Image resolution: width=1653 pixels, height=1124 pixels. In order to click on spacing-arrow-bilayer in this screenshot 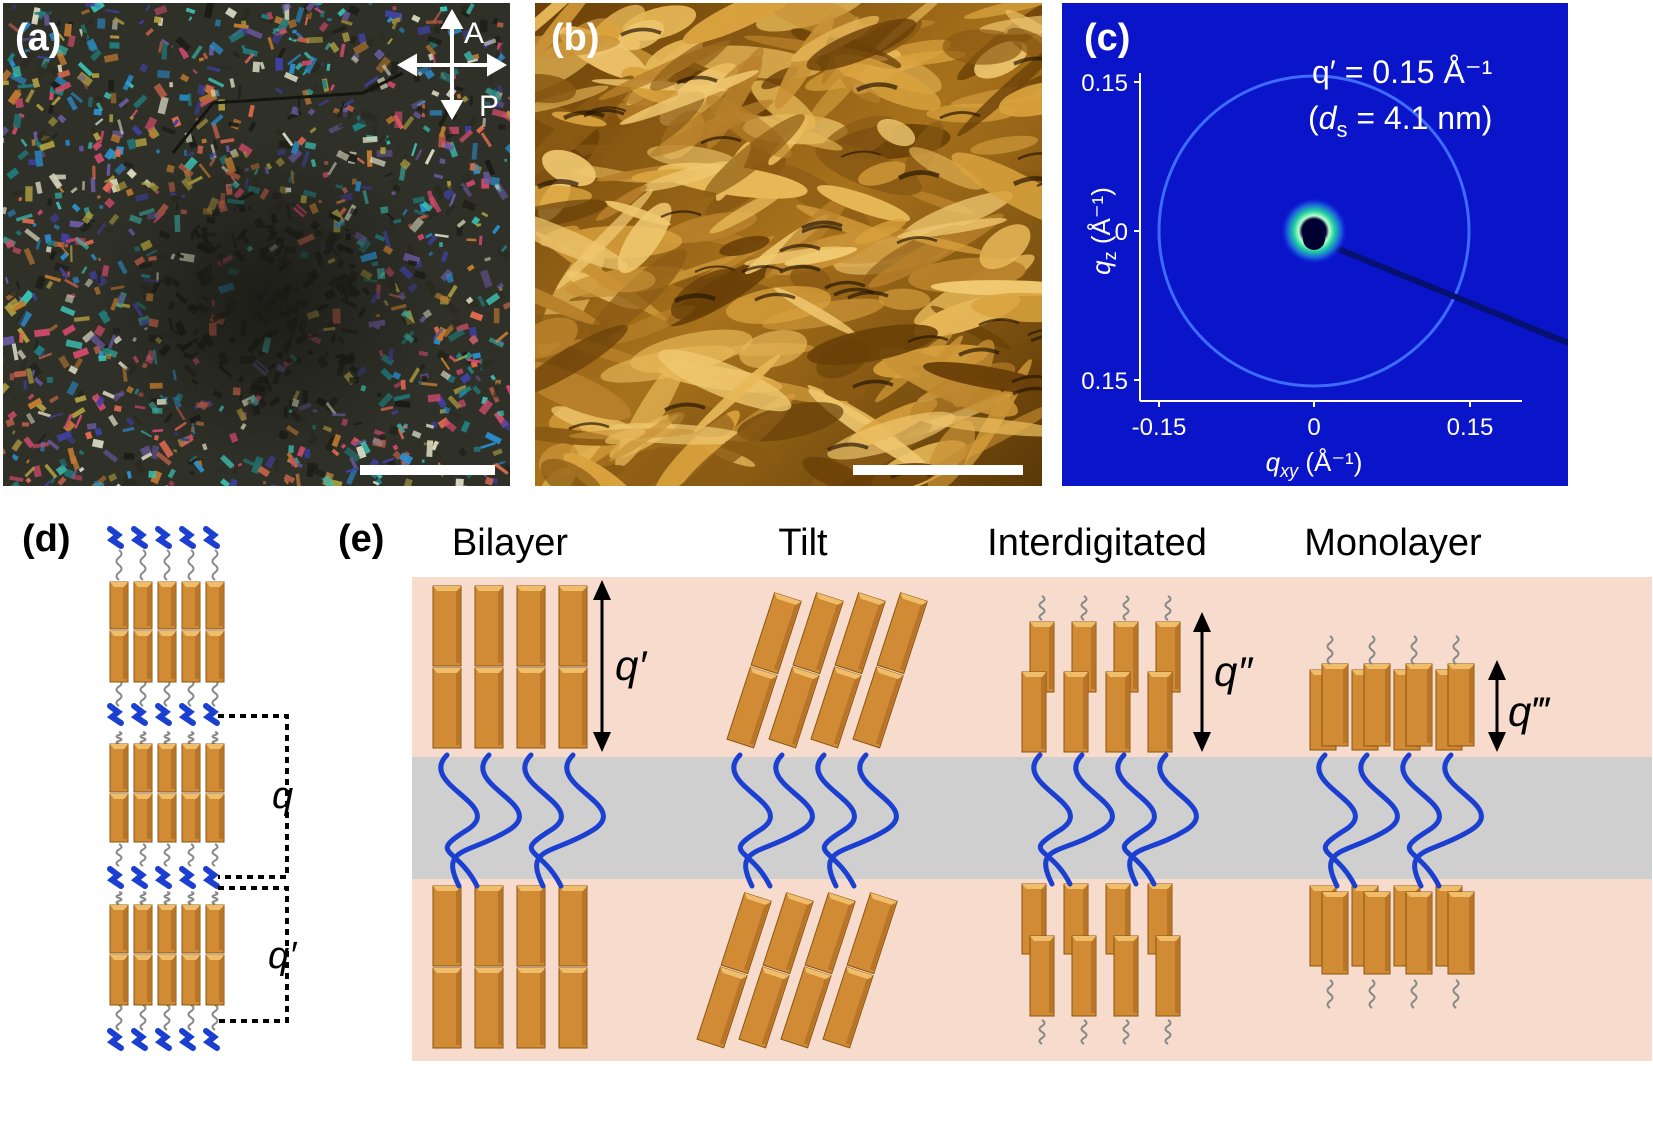, I will do `click(602, 666)`.